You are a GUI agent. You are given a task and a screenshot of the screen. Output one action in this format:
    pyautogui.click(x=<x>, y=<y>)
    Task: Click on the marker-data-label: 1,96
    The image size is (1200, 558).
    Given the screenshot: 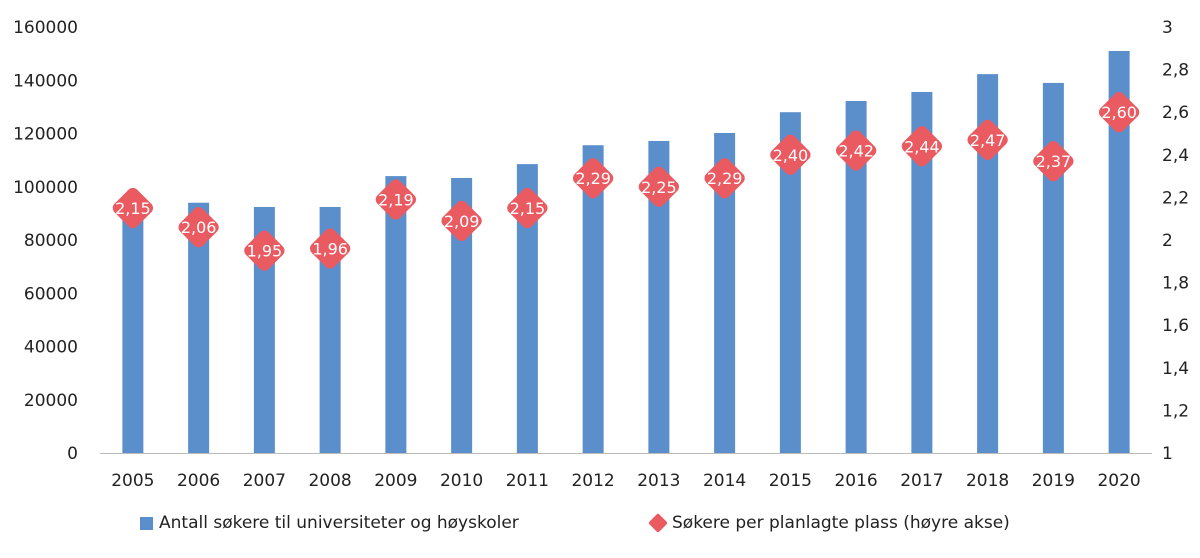 What is the action you would take?
    pyautogui.click(x=330, y=249)
    